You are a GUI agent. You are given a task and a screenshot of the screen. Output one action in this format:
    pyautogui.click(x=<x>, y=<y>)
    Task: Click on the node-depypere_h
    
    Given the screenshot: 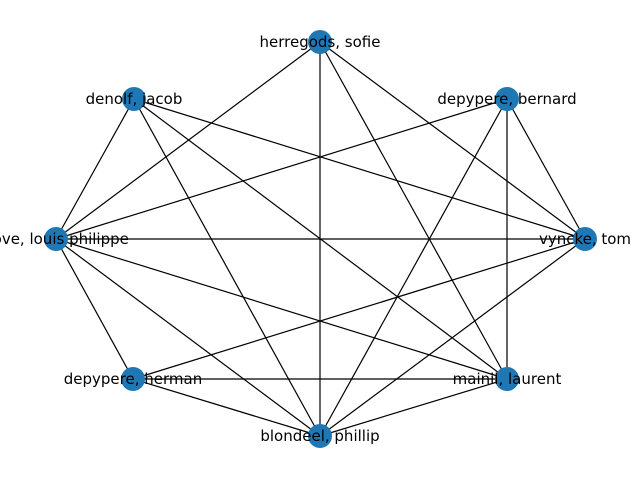 What is the action you would take?
    pyautogui.click(x=133, y=379)
    